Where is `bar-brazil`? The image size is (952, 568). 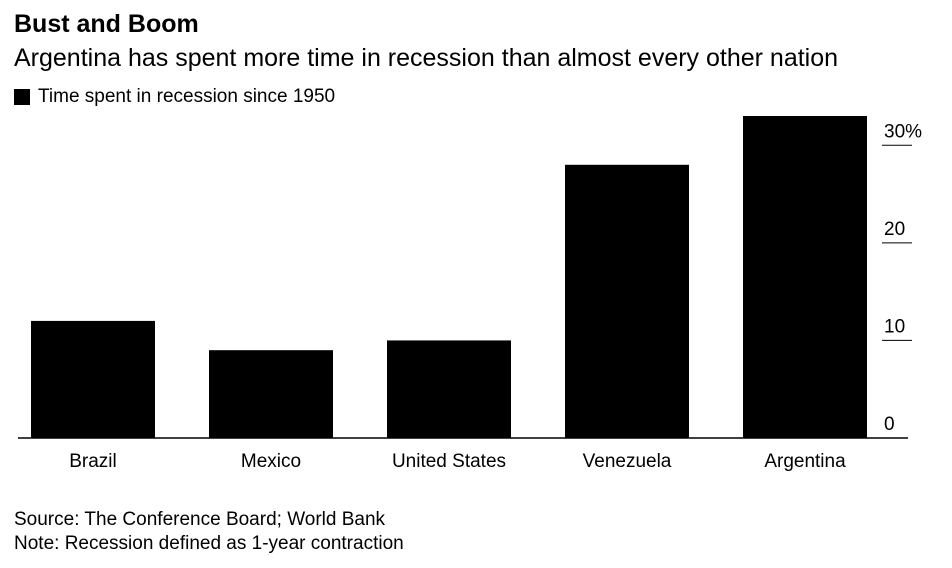
bar-brazil is located at coordinates (93, 379).